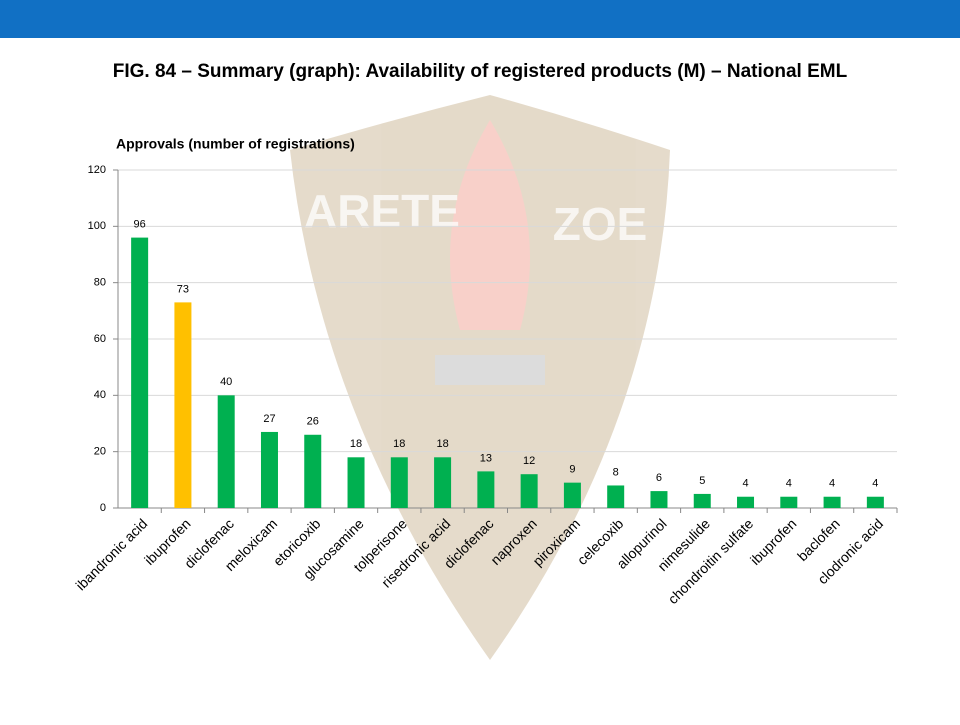 Image resolution: width=960 pixels, height=725 pixels. I want to click on x-tick-label: ibandronic acid, so click(111, 554).